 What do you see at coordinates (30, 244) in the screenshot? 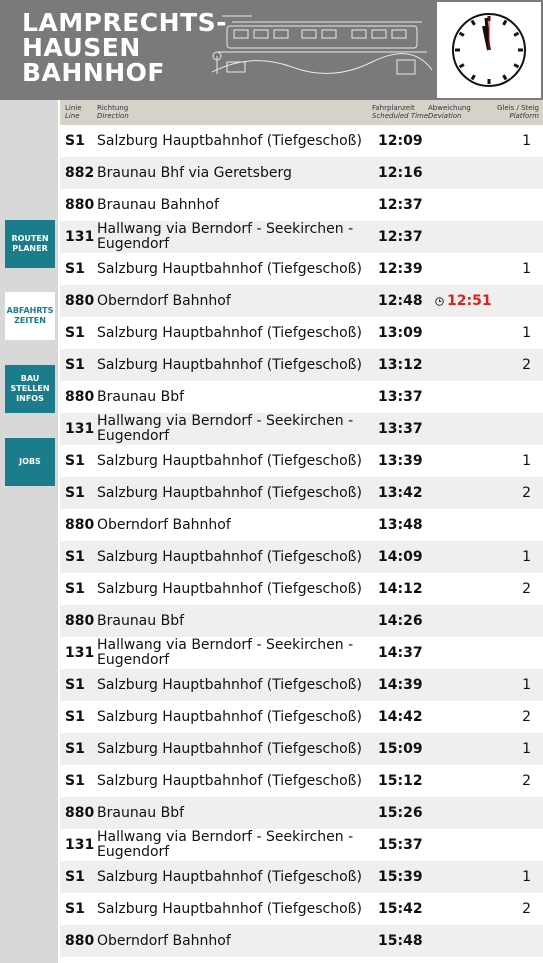
I see `menu-button: ROUTEN PLANER` at bounding box center [30, 244].